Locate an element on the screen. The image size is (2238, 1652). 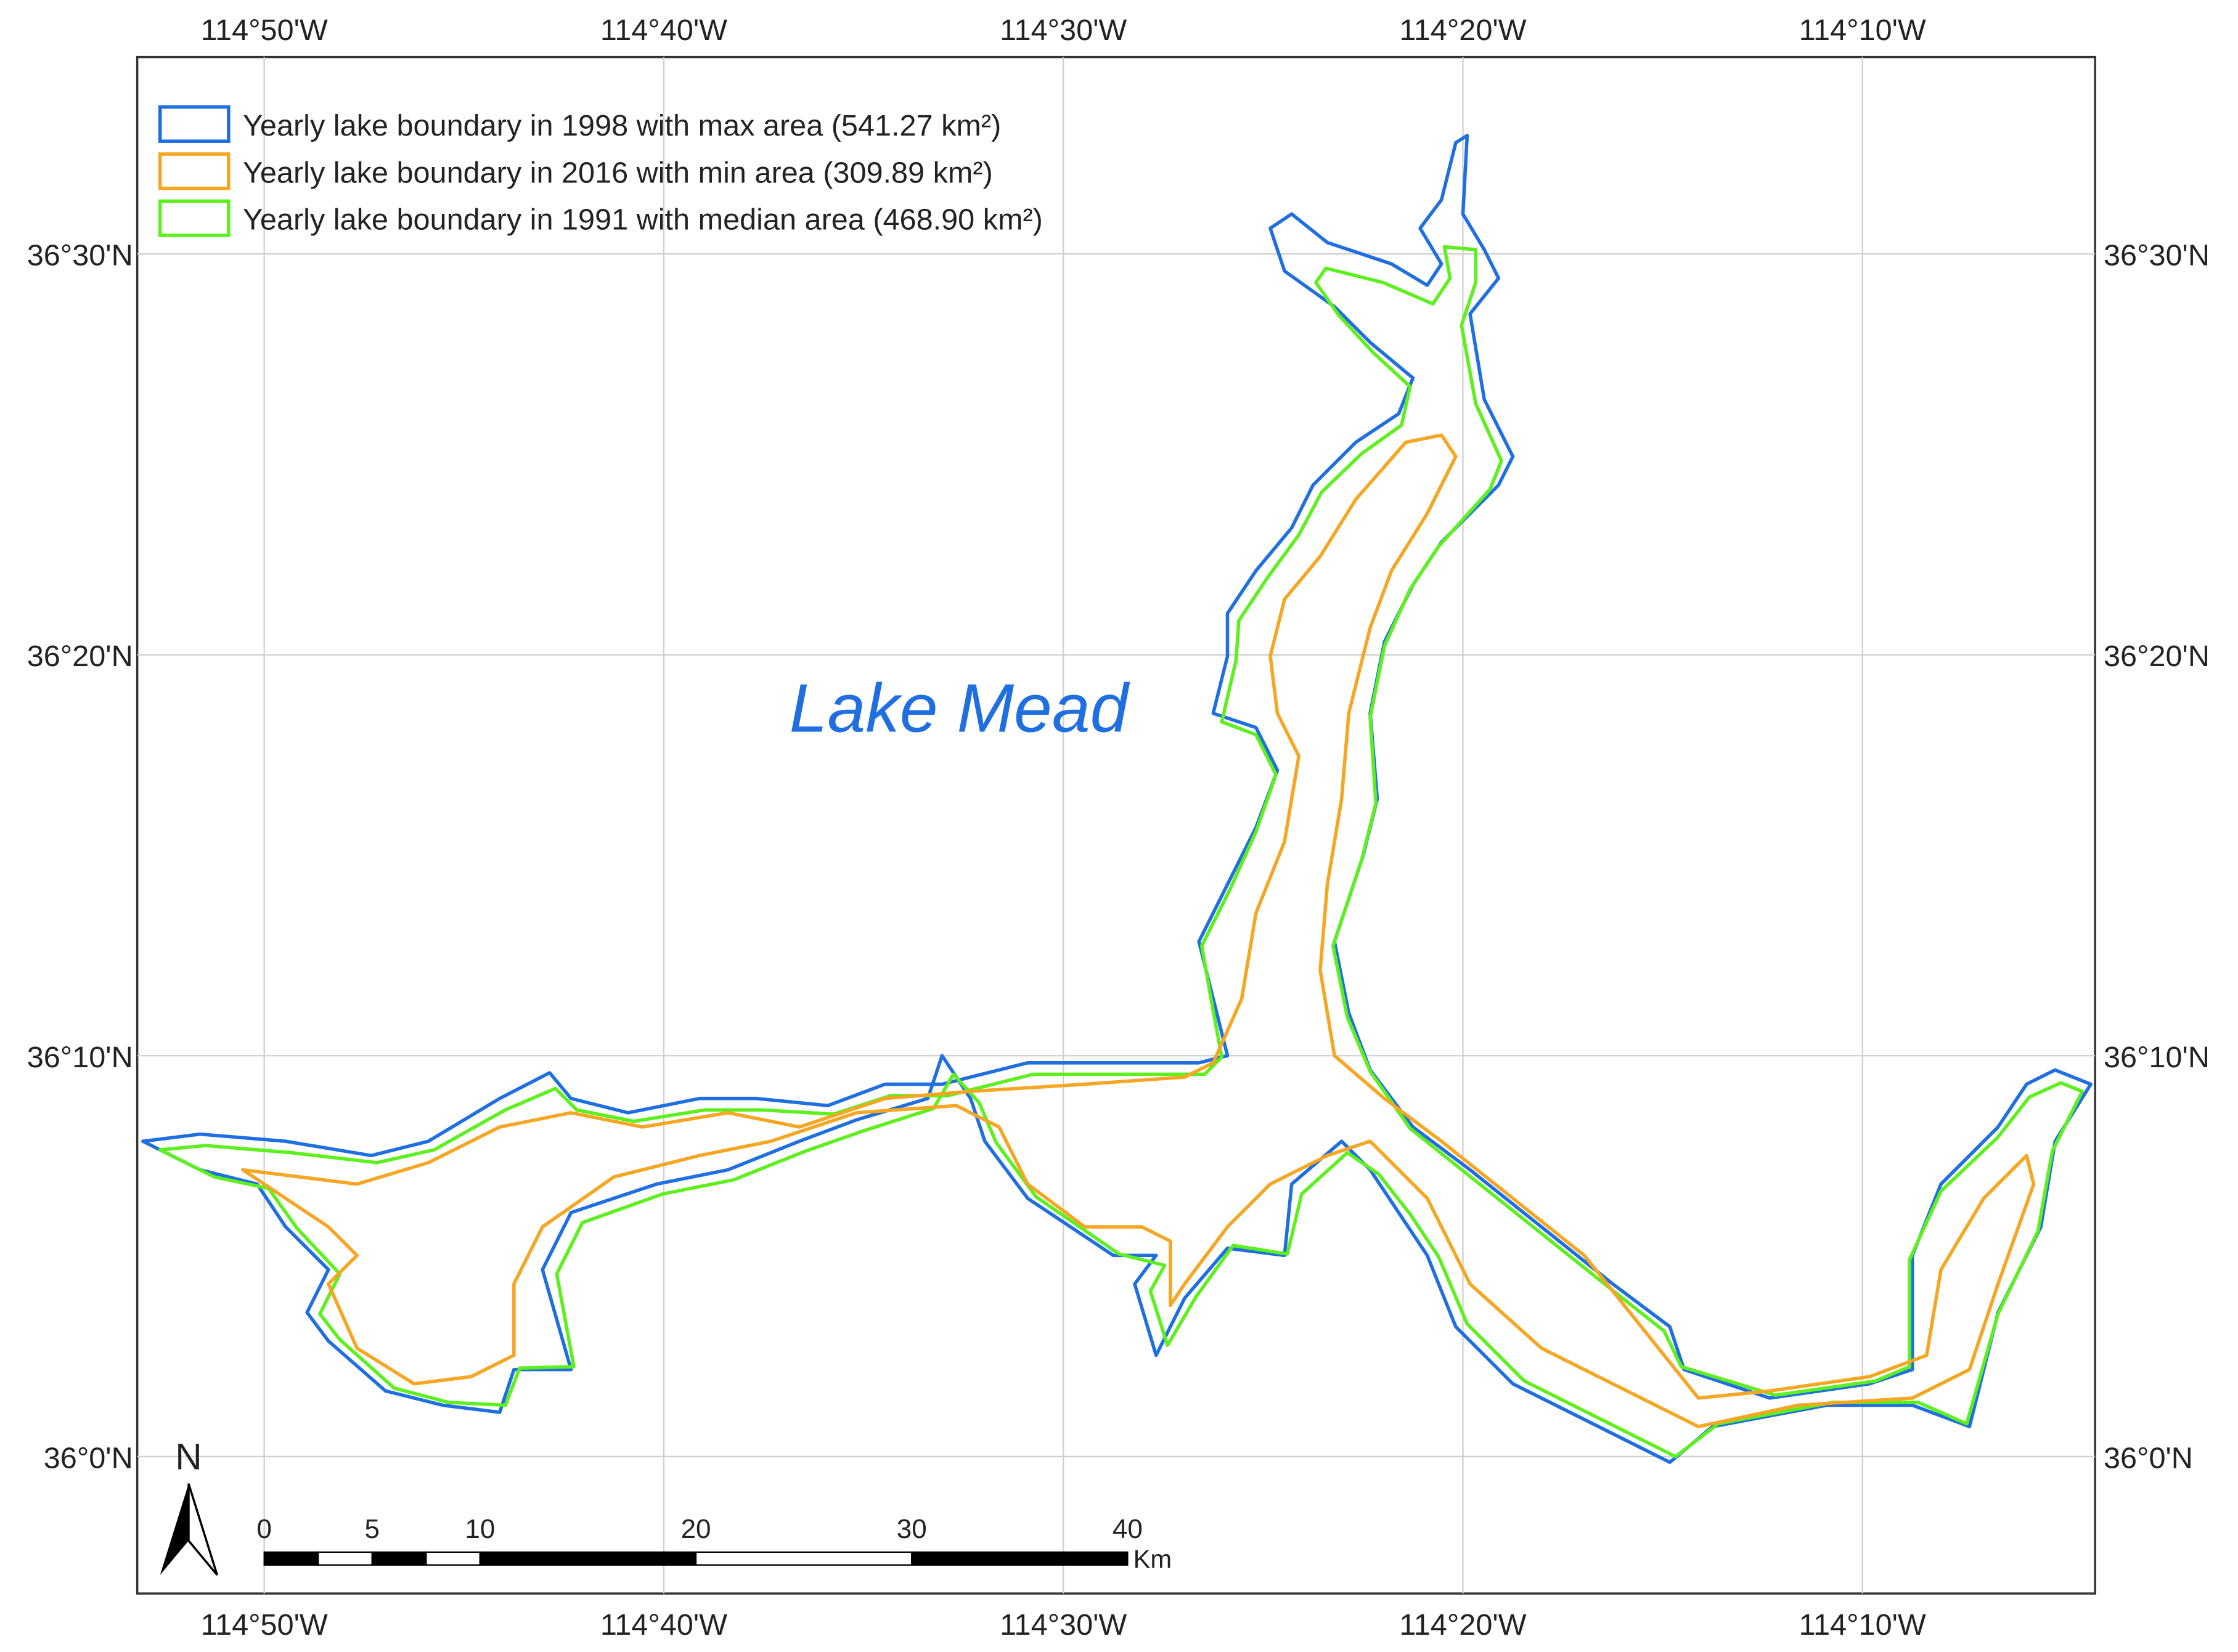
north-arrow: N is located at coordinates (189, 1506).